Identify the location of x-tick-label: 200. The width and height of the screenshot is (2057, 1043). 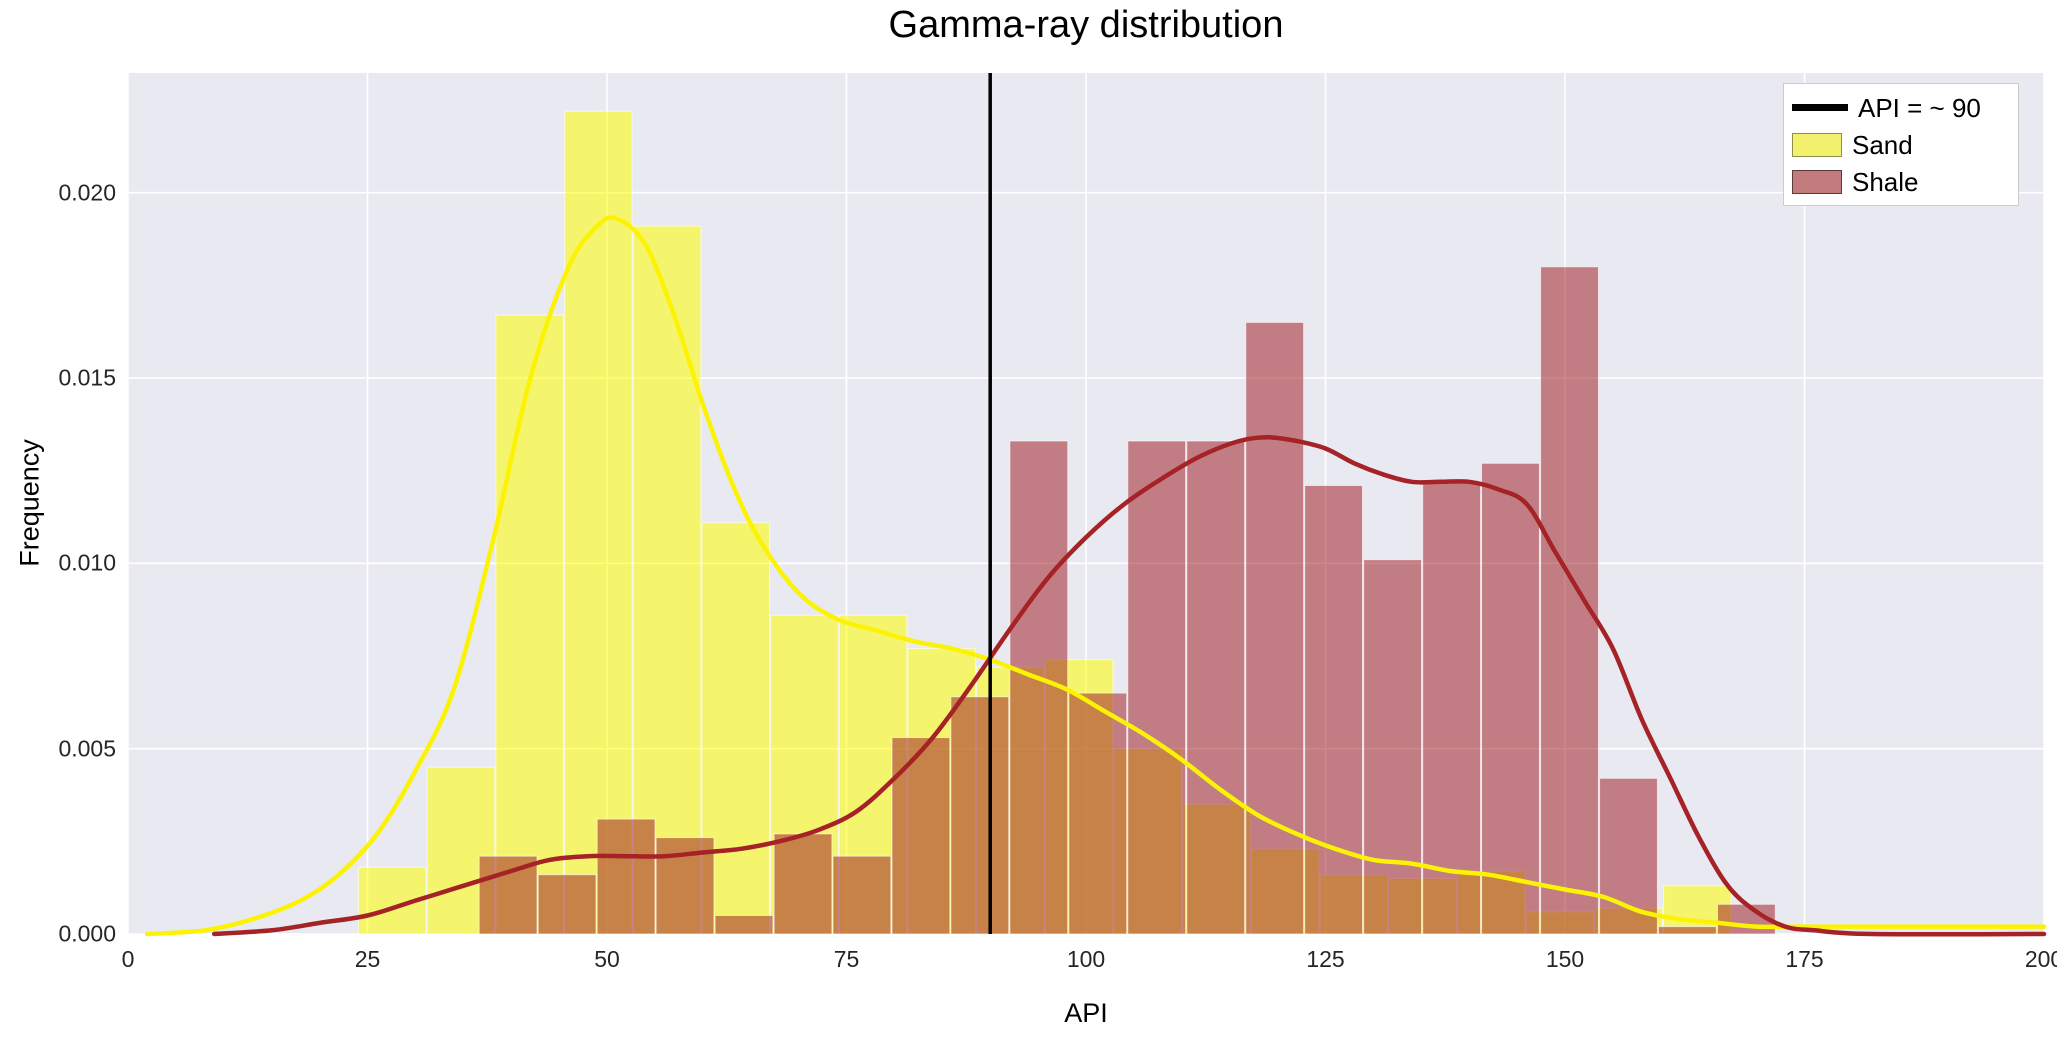
(2040, 959).